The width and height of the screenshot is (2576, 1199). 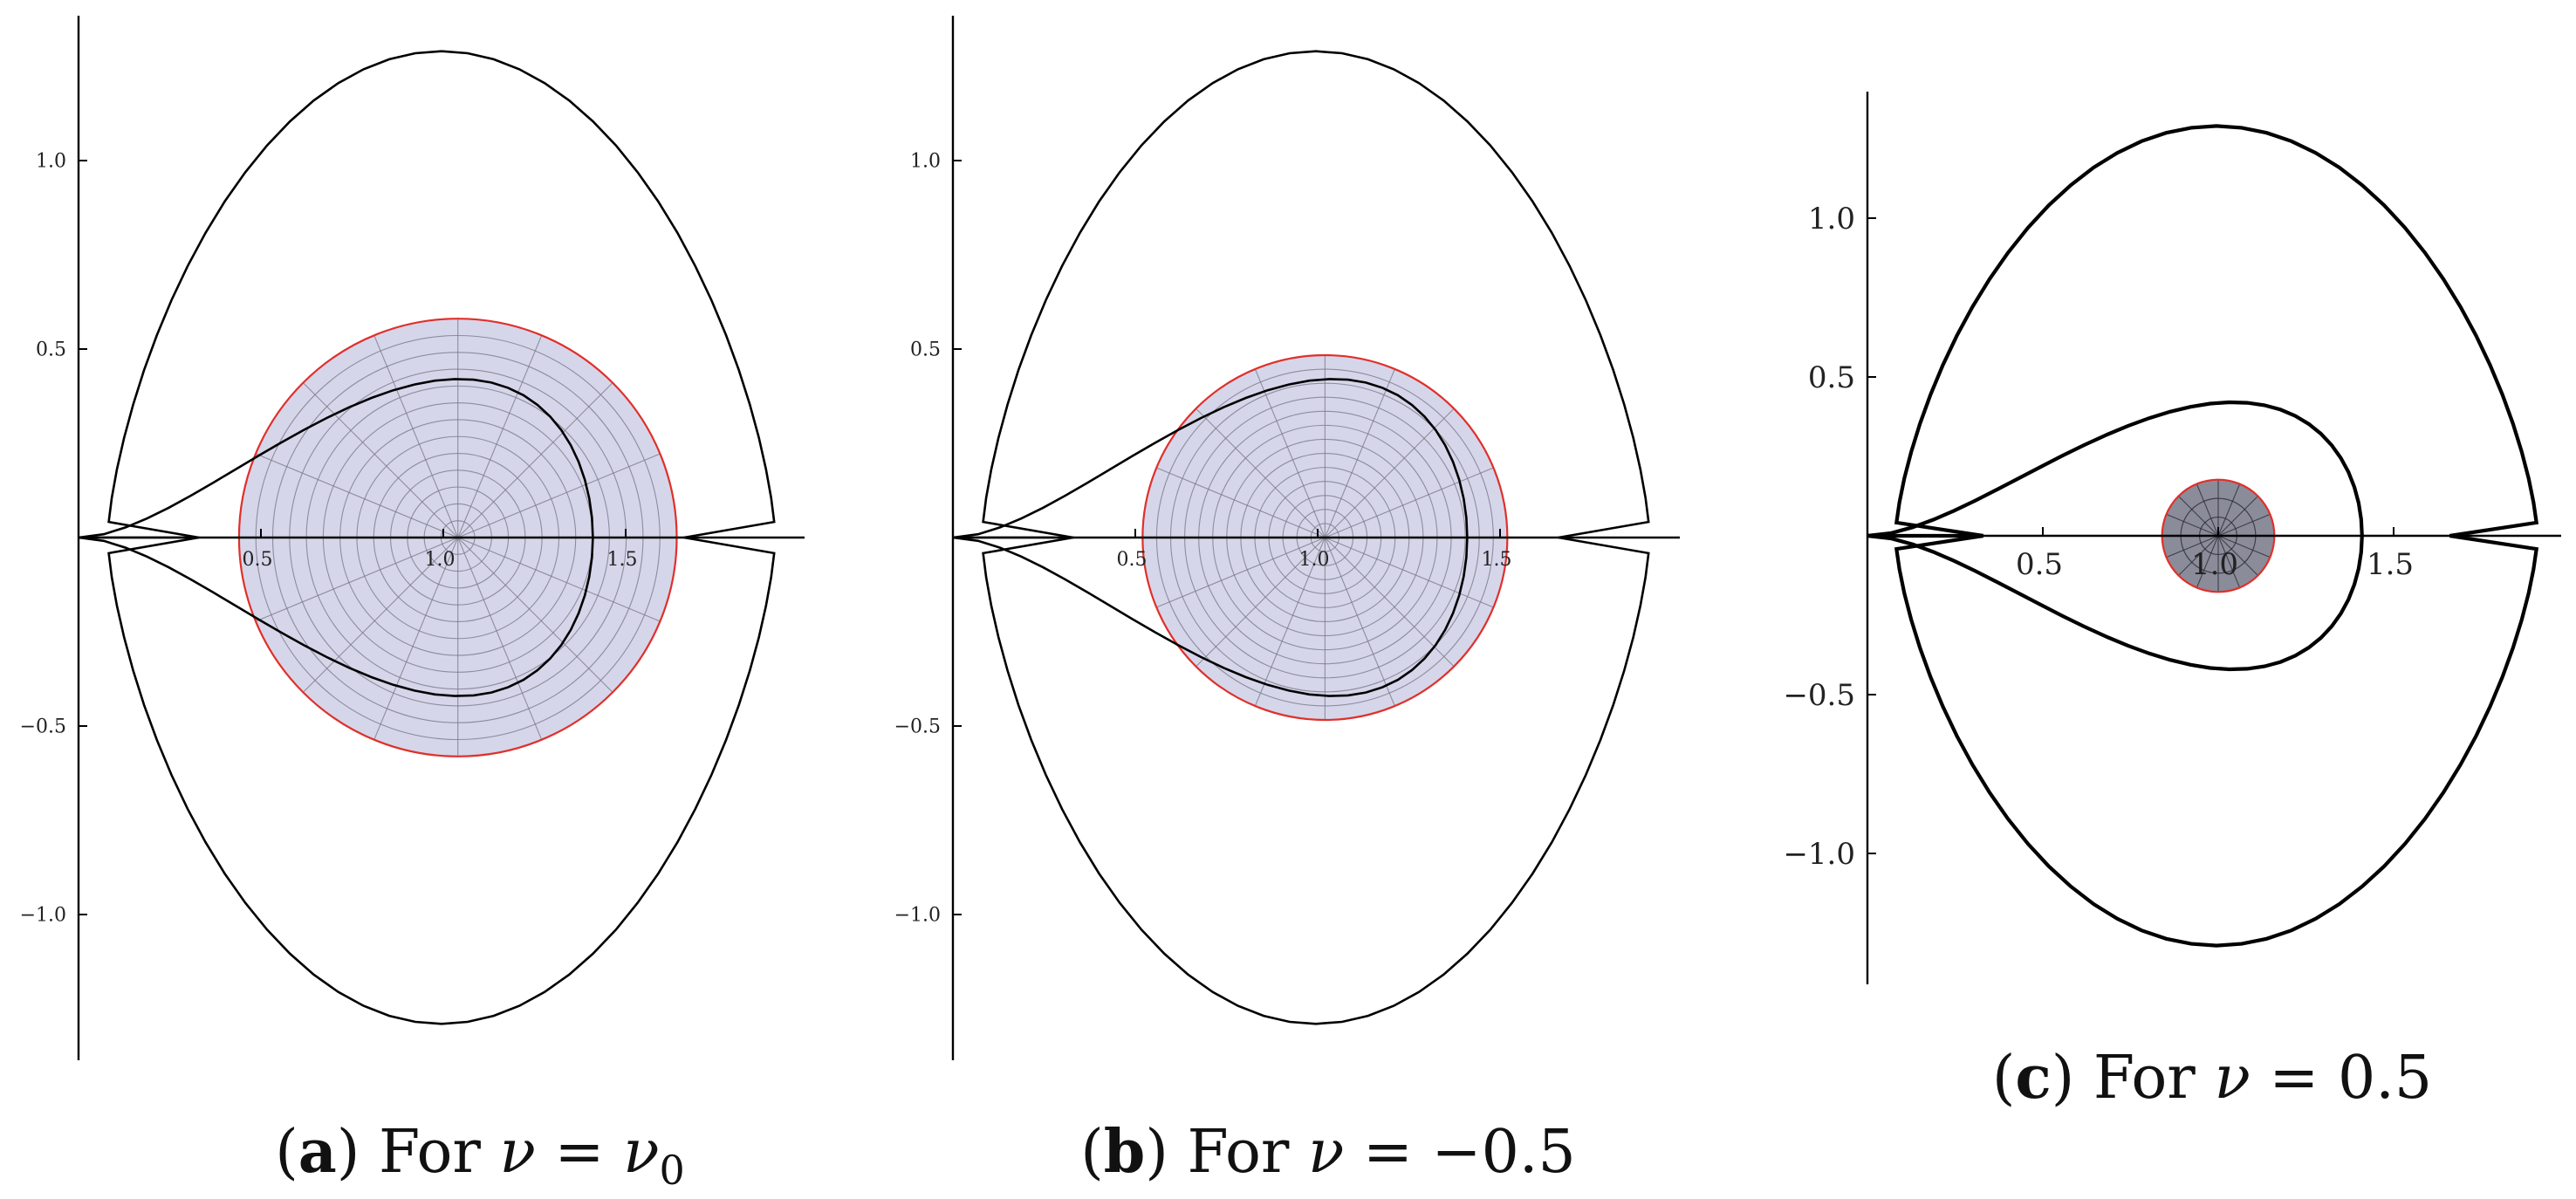 I want to click on caption-b: (b) For ν = −0.5, so click(x=1328, y=1152).